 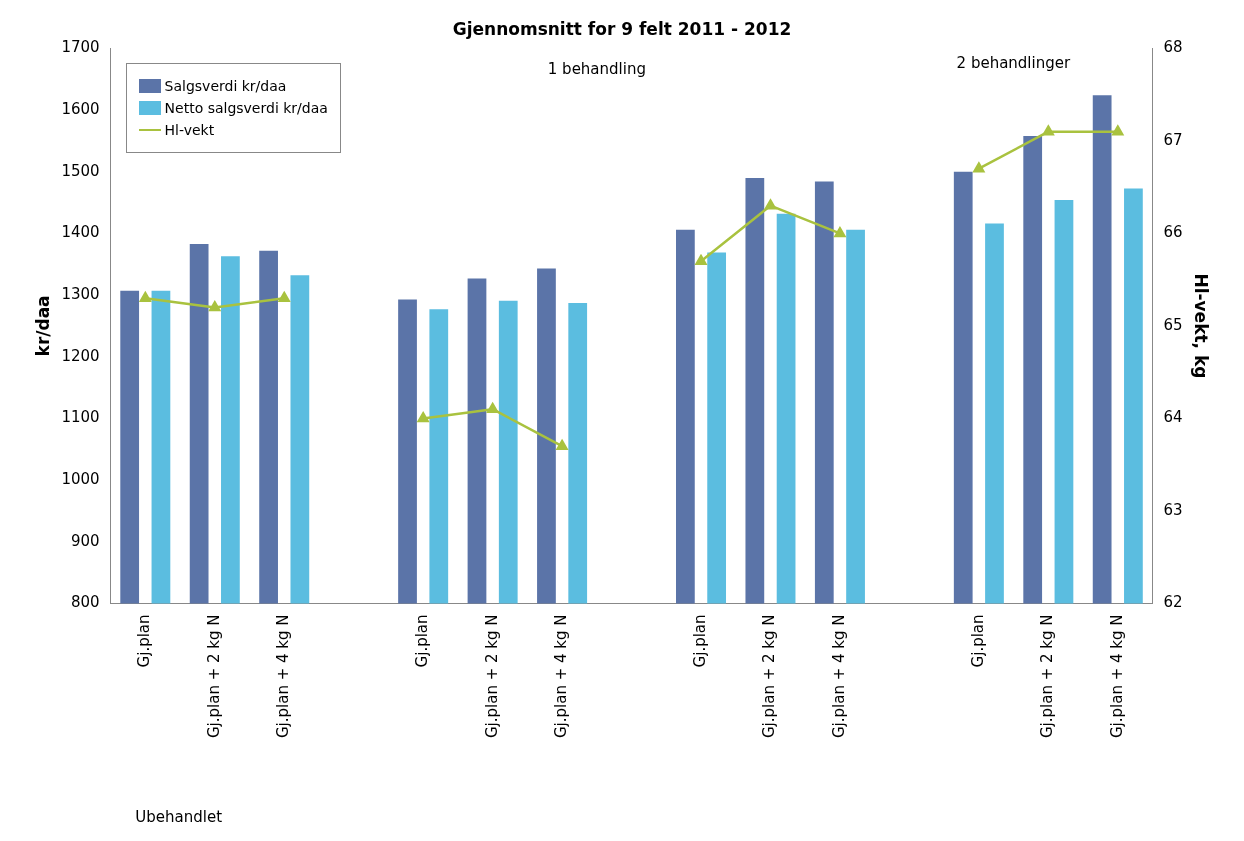 What do you see at coordinates (1173, 324) in the screenshot?
I see `y2-tick-label: 65` at bounding box center [1173, 324].